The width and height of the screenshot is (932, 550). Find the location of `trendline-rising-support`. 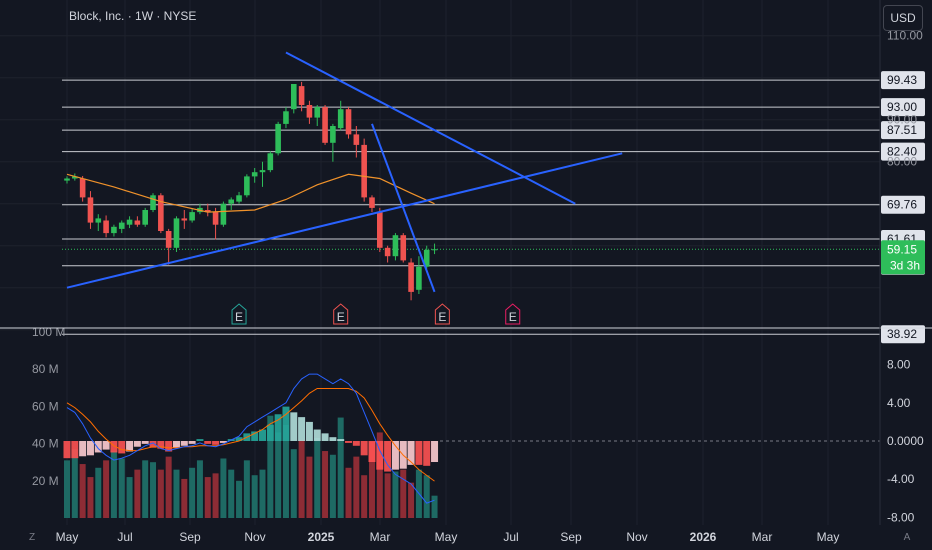

trendline-rising-support is located at coordinates (344, 220).